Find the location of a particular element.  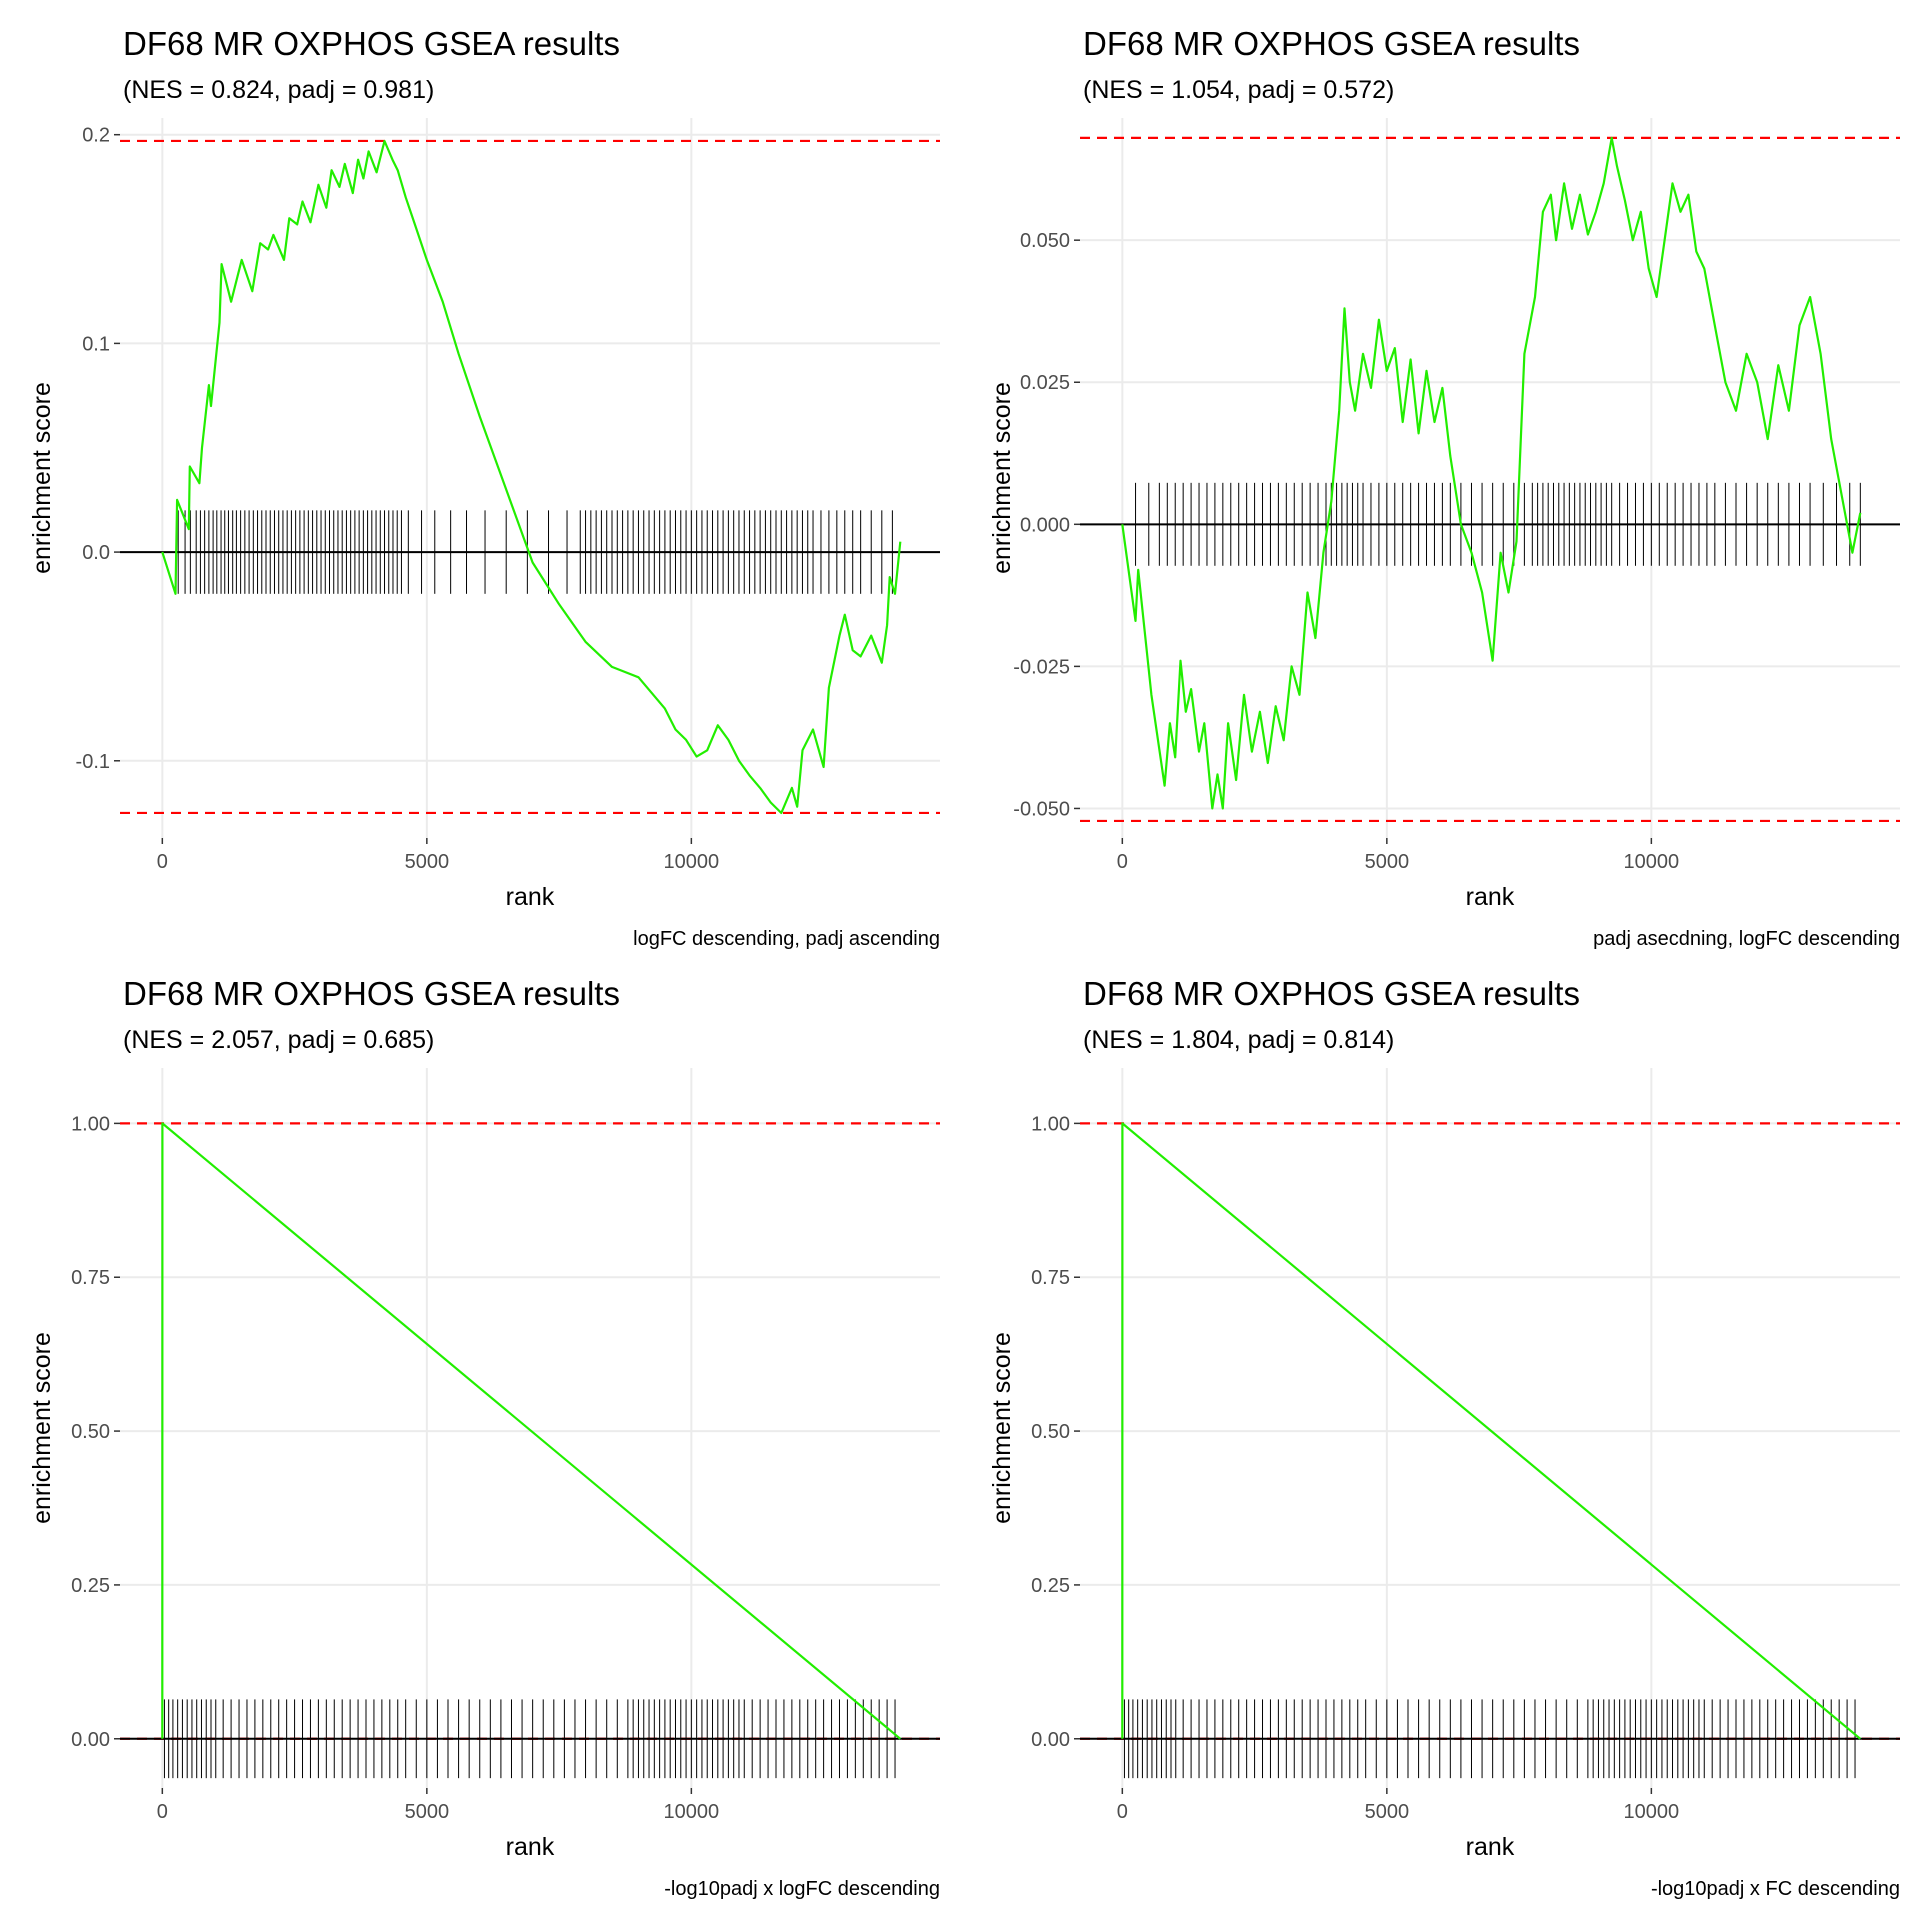

y-tick-label: 0.000 is located at coordinates (1045, 525).